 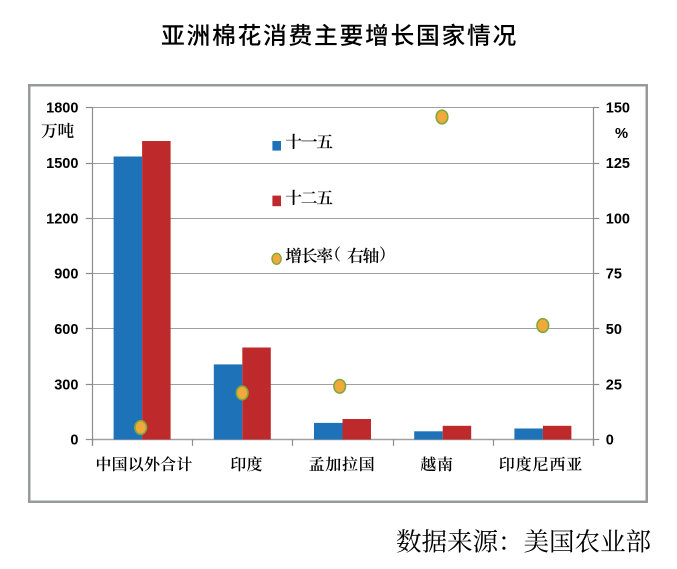 I want to click on svg-text: 1500, so click(x=62, y=164).